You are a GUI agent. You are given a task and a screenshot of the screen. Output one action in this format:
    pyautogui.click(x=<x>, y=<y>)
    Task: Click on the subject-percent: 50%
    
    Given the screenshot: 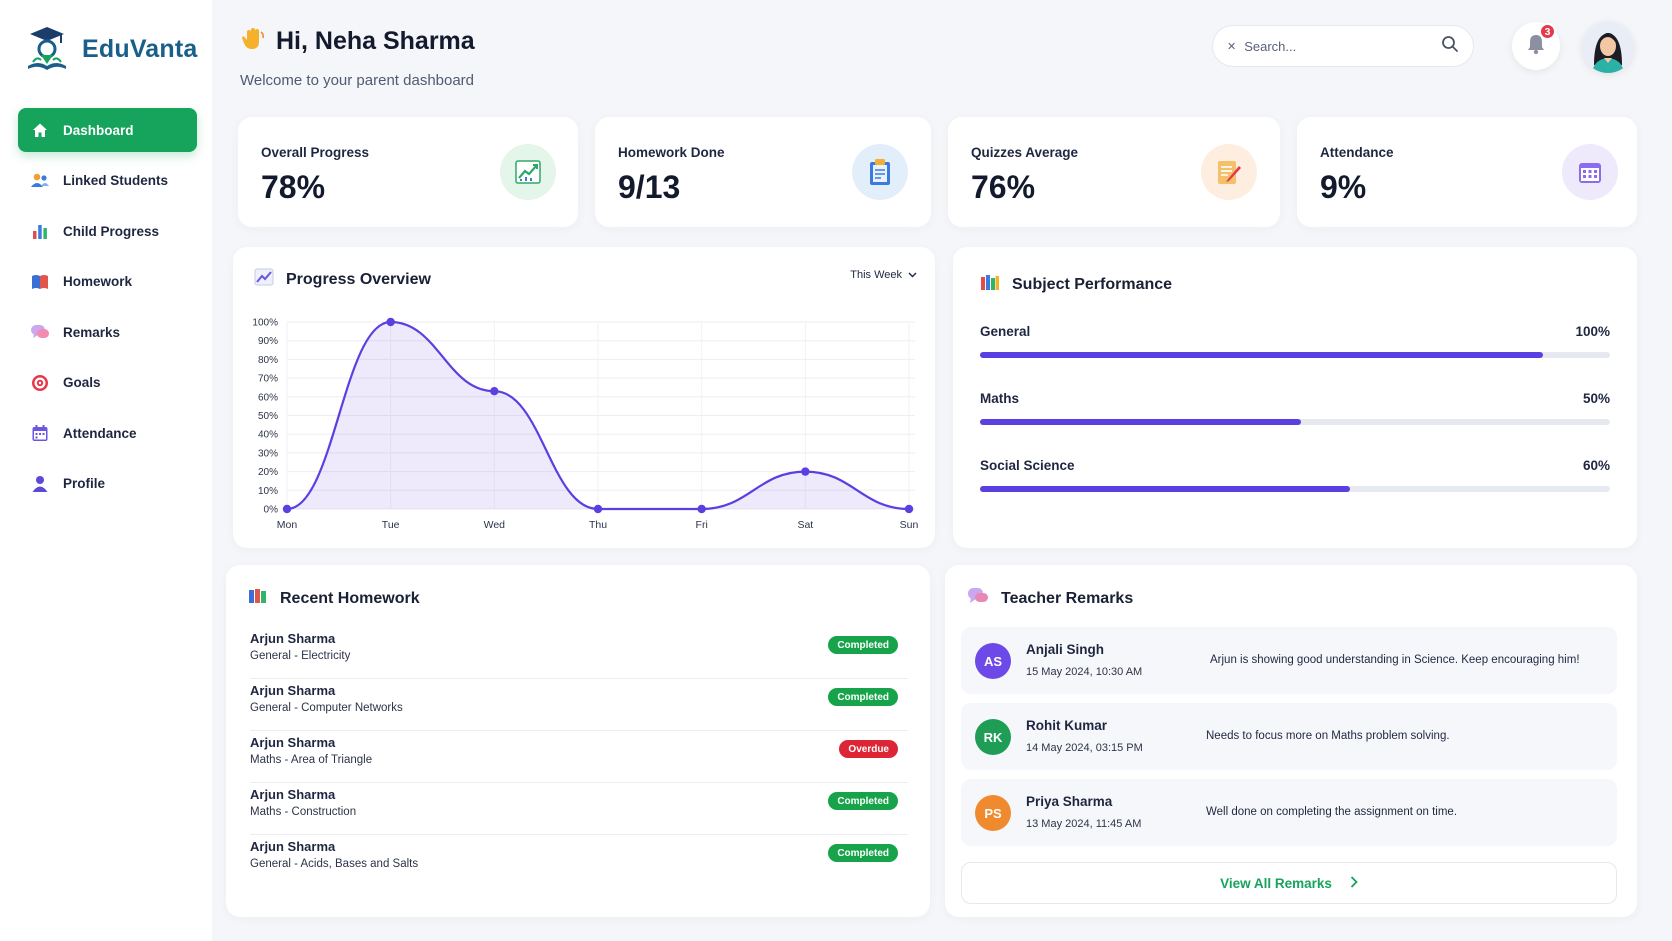 What is the action you would take?
    pyautogui.click(x=1596, y=398)
    